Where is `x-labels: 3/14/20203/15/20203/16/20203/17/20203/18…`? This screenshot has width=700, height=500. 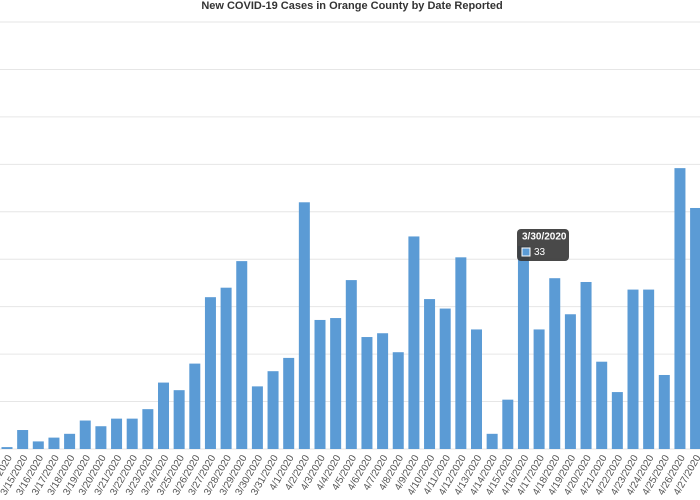 x-labels: 3/14/20203/15/20203/16/20203/17/20203/18… is located at coordinates (350, 475).